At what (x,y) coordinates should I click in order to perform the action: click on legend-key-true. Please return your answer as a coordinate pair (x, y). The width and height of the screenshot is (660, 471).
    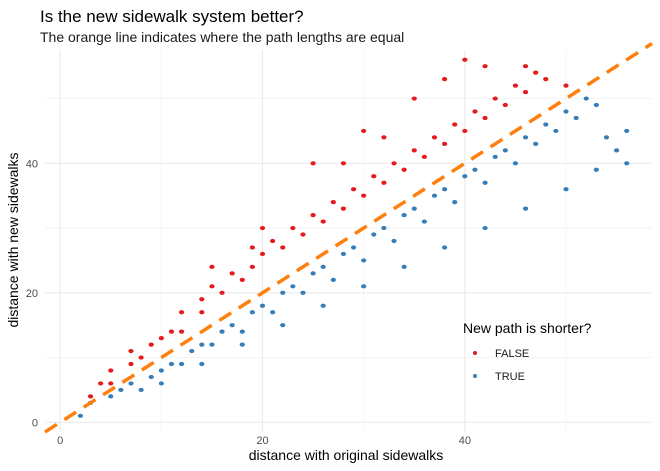
    Looking at the image, I should click on (475, 376).